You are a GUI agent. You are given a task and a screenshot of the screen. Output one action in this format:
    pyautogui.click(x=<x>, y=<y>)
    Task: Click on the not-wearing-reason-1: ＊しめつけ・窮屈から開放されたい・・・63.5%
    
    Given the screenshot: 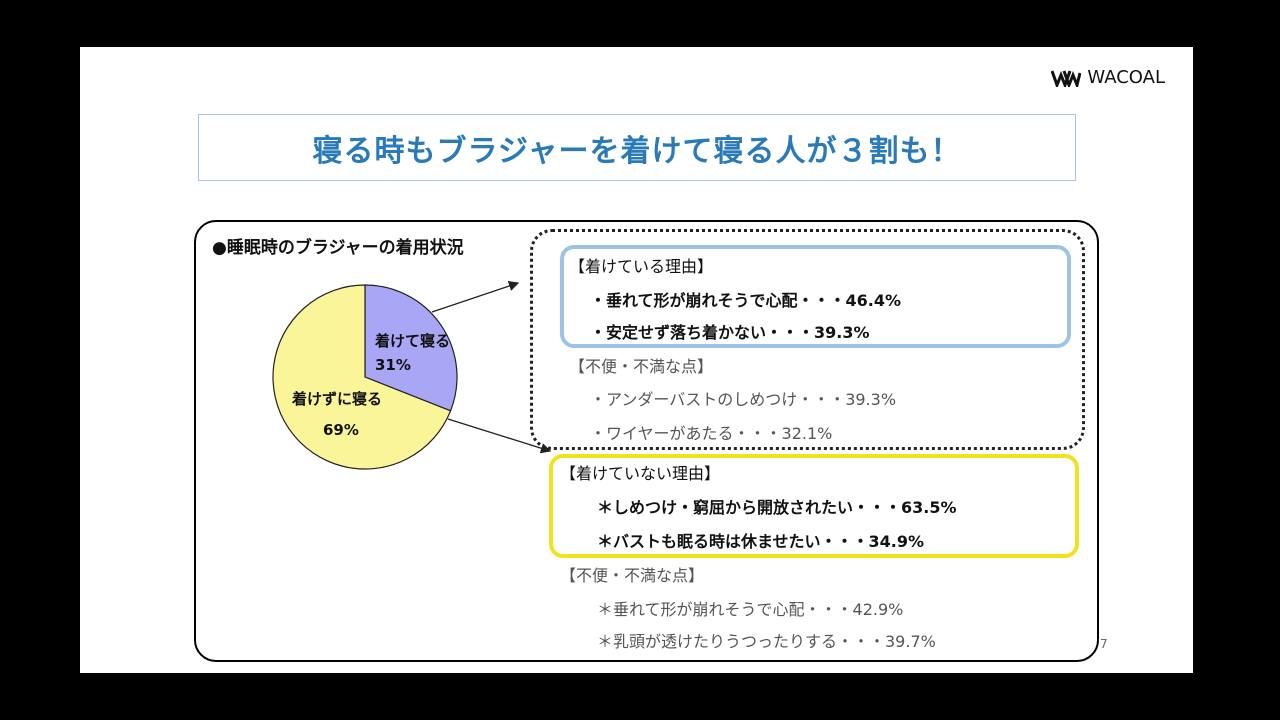 What is the action you would take?
    pyautogui.click(x=777, y=507)
    